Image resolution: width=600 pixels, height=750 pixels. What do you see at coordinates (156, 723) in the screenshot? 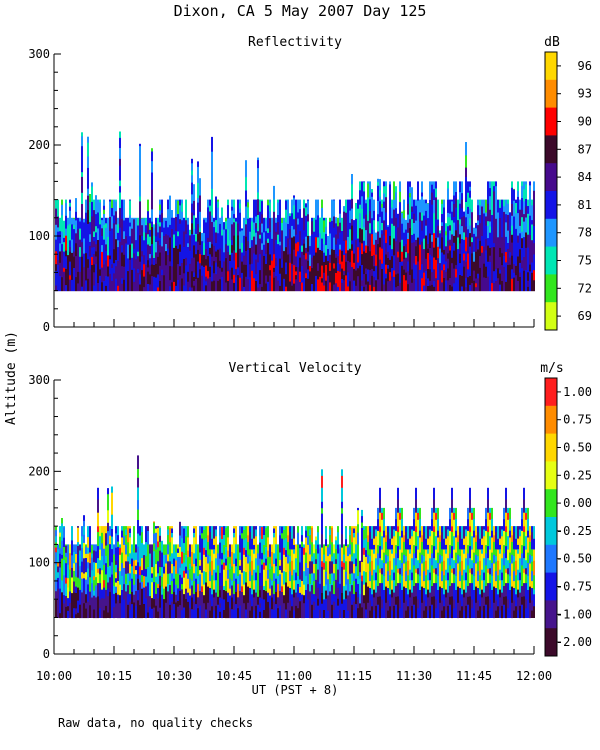
I see `footnote: Raw data, no quality checks` at bounding box center [156, 723].